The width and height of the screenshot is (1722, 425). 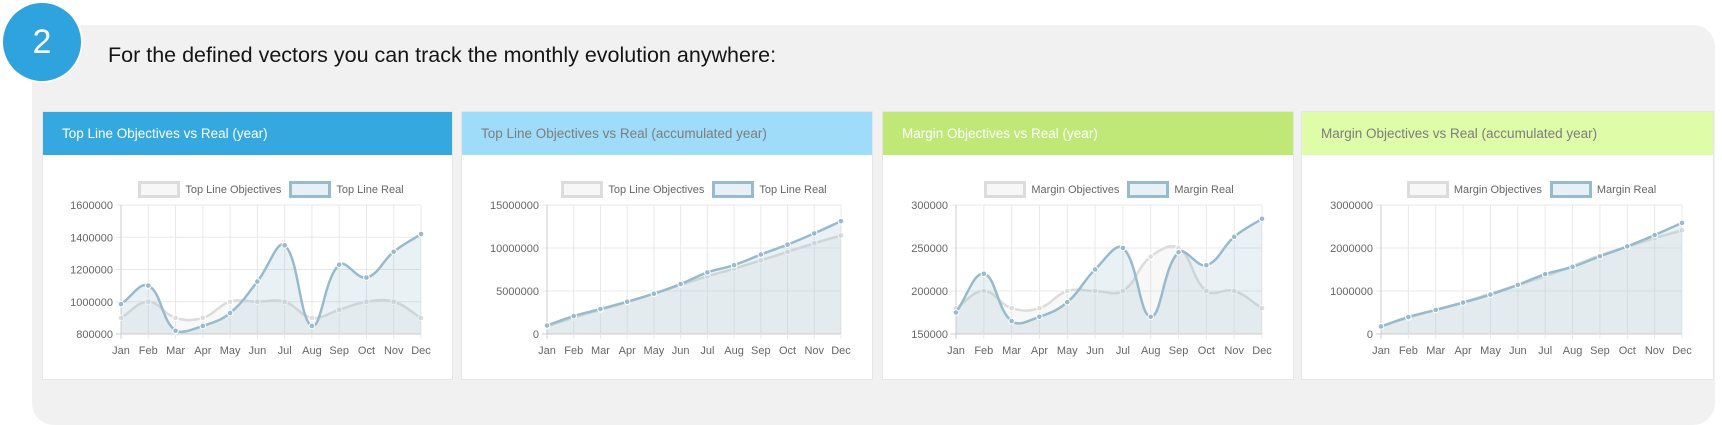 What do you see at coordinates (1655, 351) in the screenshot?
I see `x-tick-label: Nov` at bounding box center [1655, 351].